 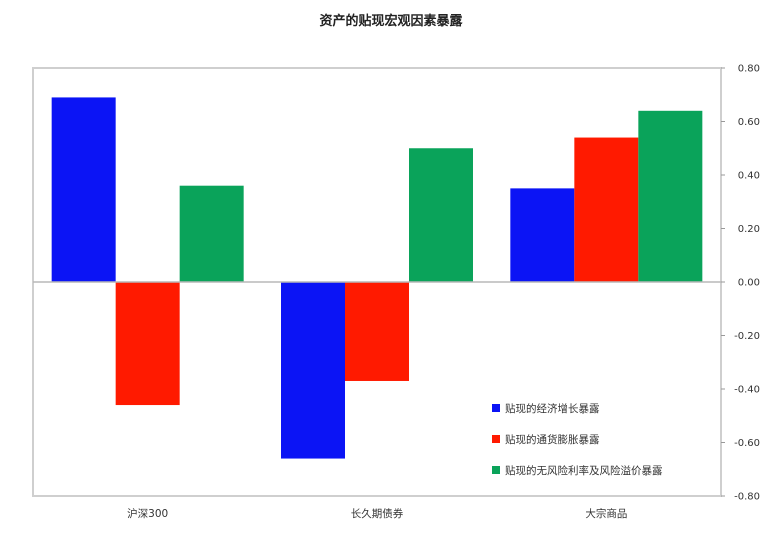 What do you see at coordinates (552, 408) in the screenshot?
I see `legend-label: 贴现的经济增长暴露` at bounding box center [552, 408].